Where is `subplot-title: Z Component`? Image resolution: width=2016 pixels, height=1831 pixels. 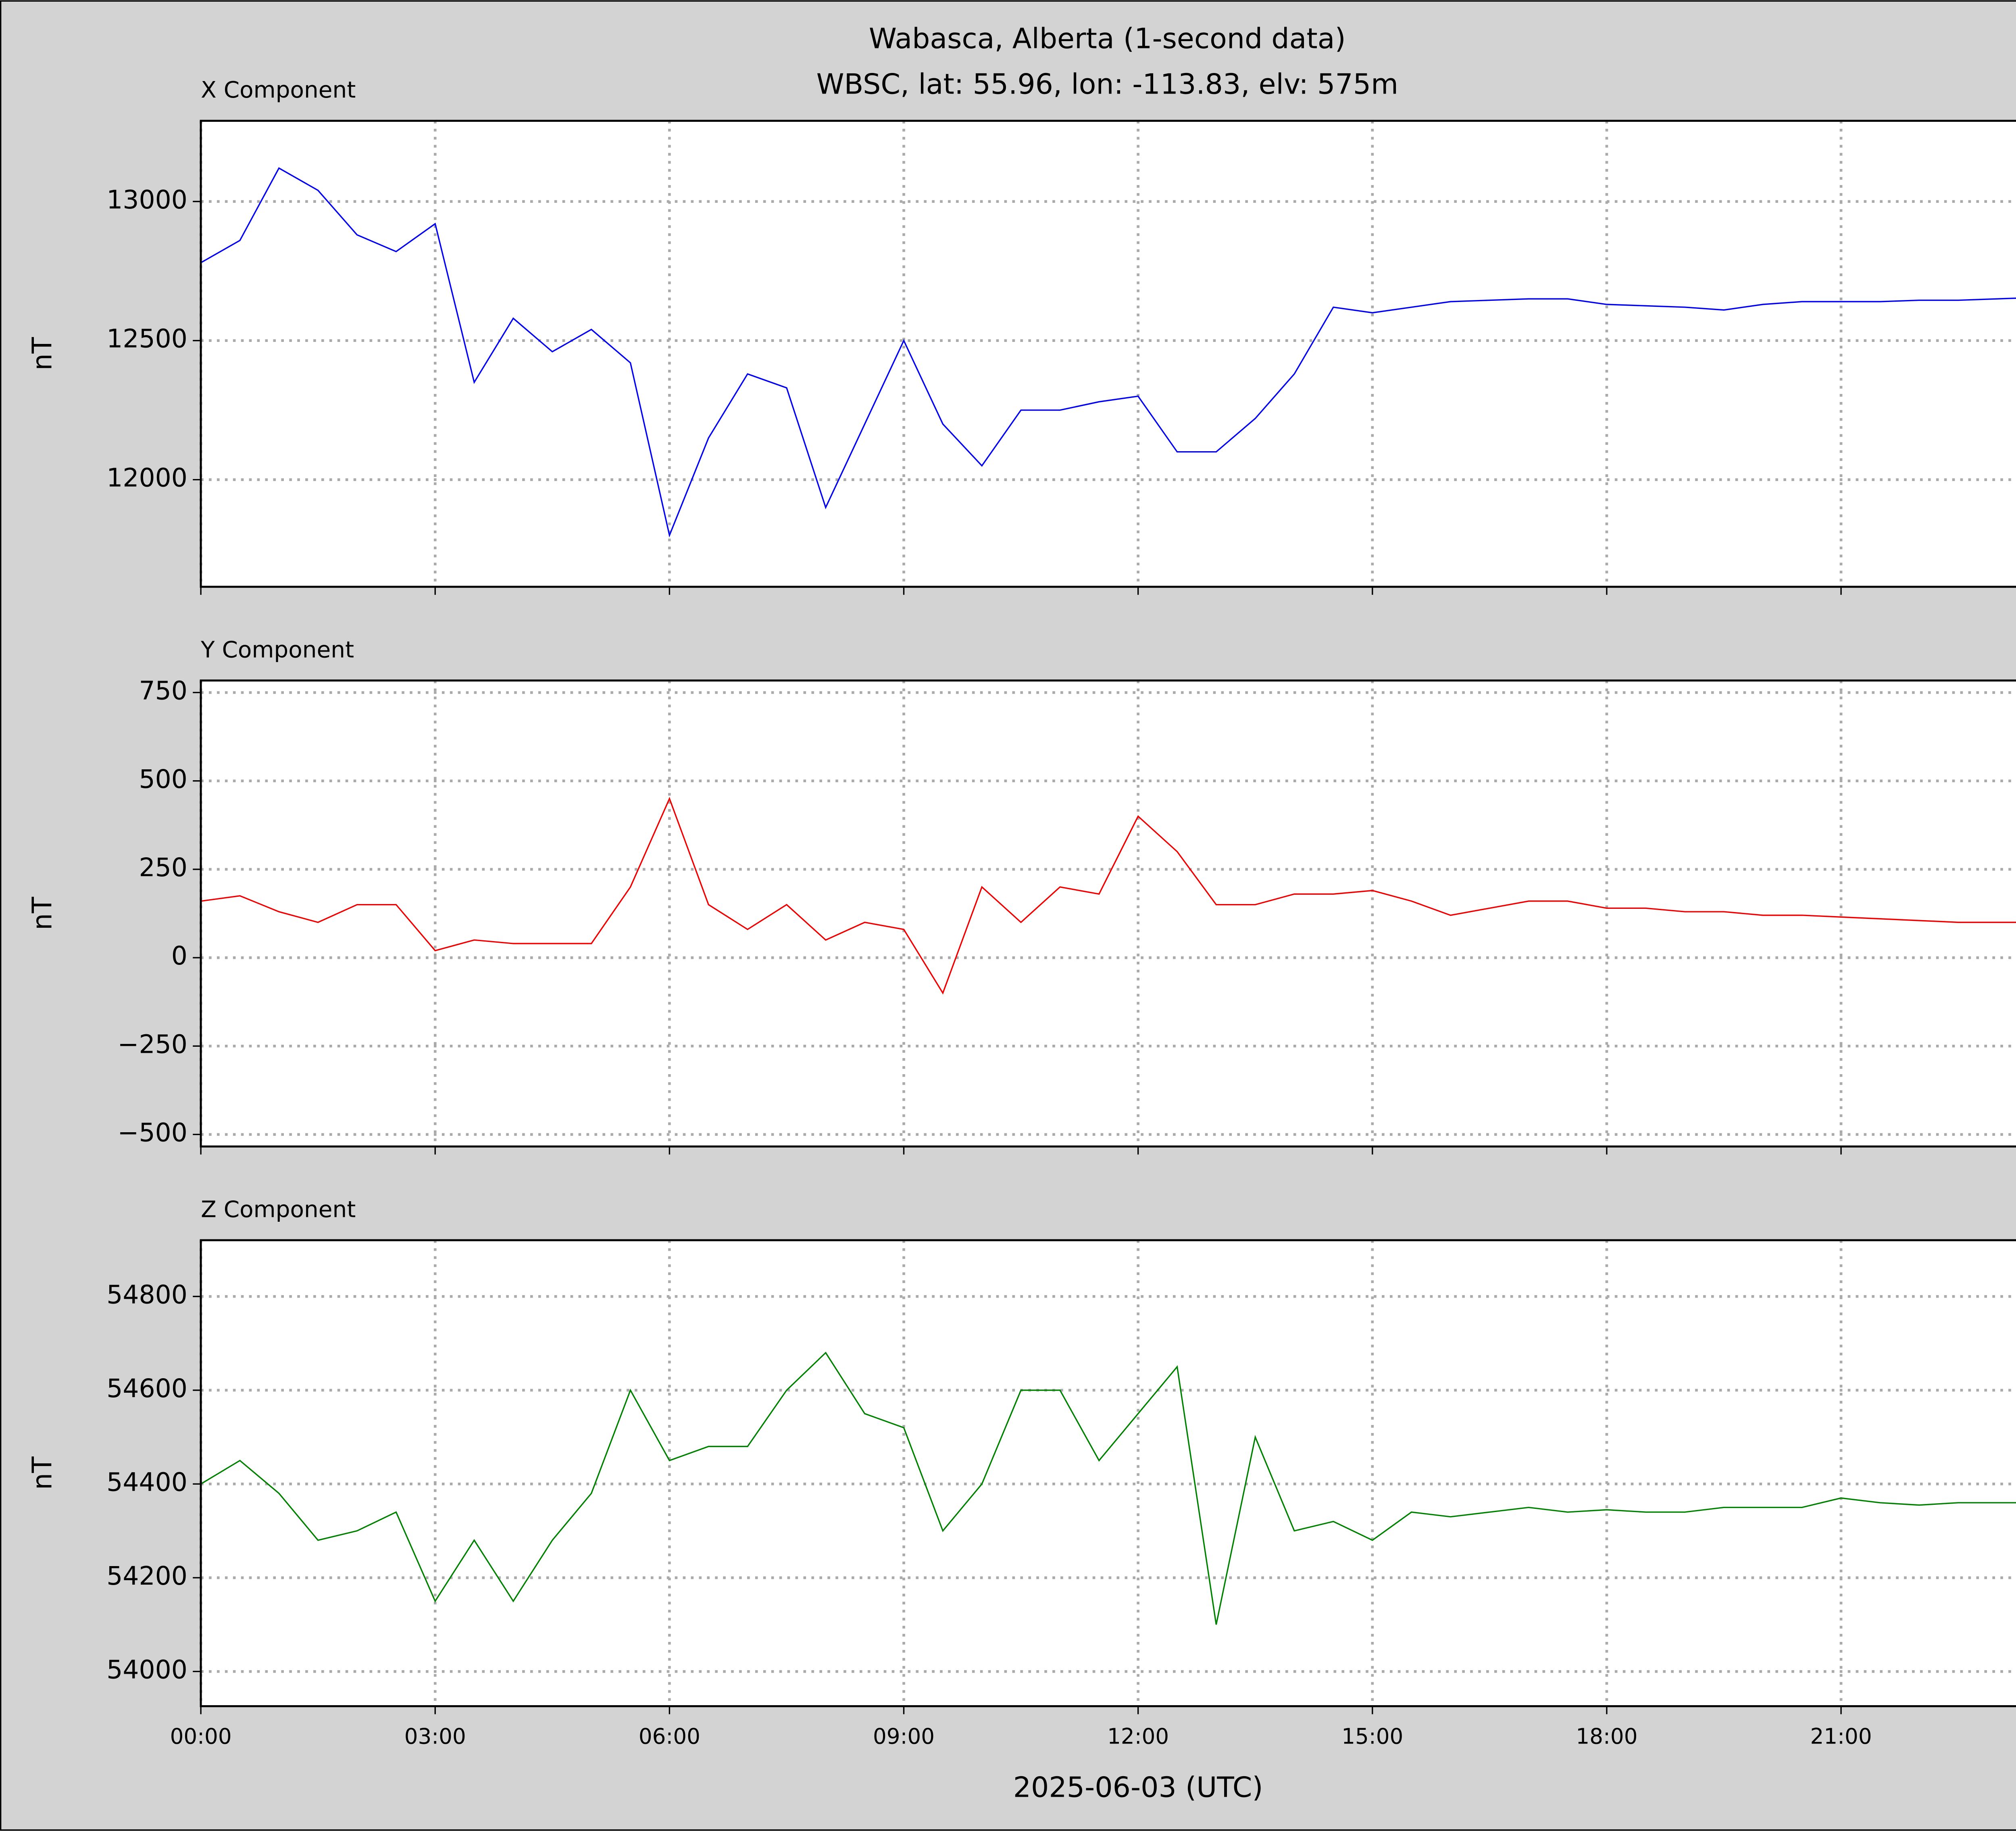 subplot-title: Z Component is located at coordinates (278, 1209).